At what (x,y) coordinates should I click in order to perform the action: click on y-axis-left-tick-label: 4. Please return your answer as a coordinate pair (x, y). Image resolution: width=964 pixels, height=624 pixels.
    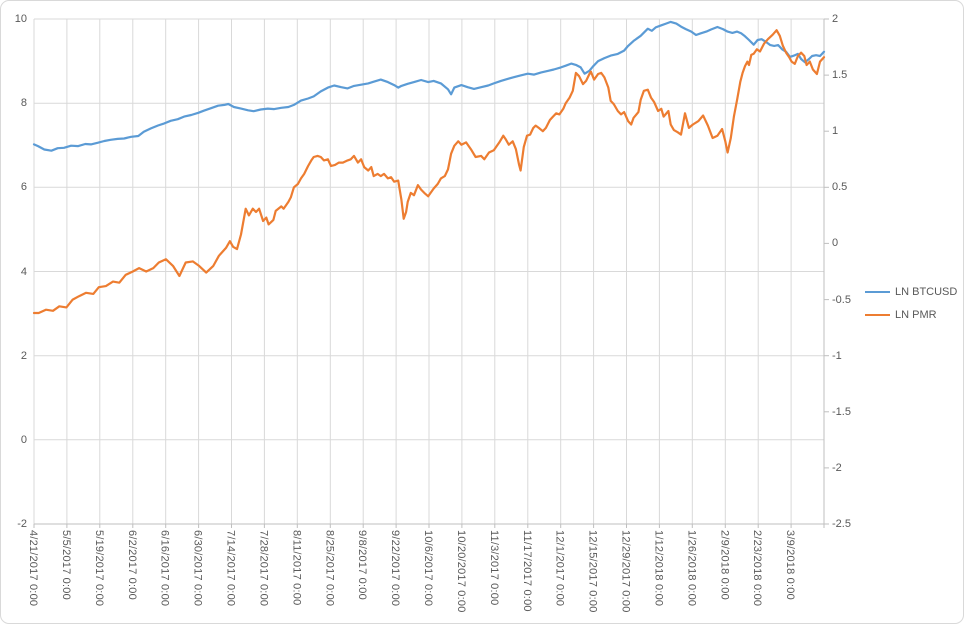
    Looking at the image, I should click on (23, 271).